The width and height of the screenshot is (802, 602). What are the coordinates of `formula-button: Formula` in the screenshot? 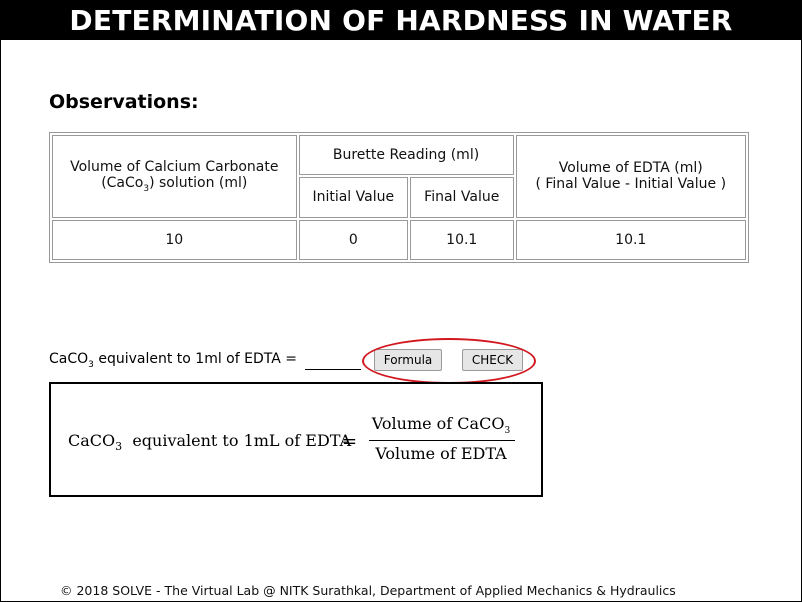 It's located at (408, 360).